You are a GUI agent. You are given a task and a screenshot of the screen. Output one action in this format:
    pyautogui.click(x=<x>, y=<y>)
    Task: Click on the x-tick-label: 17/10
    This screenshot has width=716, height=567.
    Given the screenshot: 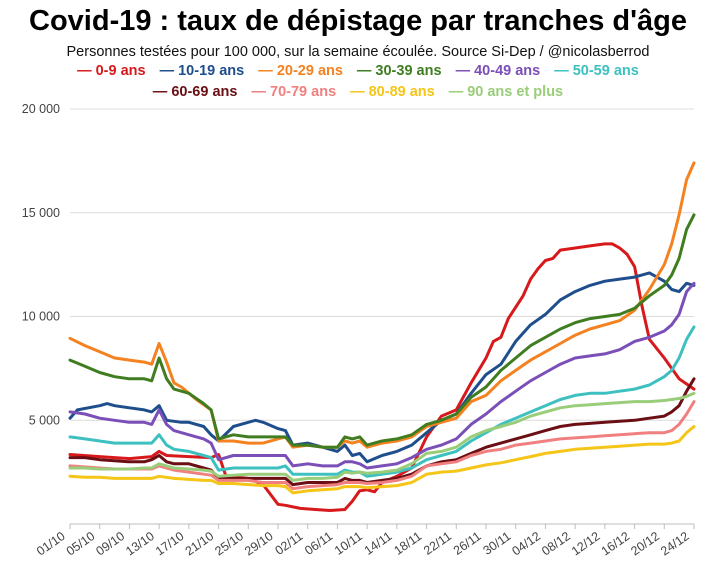 What is the action you would take?
    pyautogui.click(x=170, y=543)
    